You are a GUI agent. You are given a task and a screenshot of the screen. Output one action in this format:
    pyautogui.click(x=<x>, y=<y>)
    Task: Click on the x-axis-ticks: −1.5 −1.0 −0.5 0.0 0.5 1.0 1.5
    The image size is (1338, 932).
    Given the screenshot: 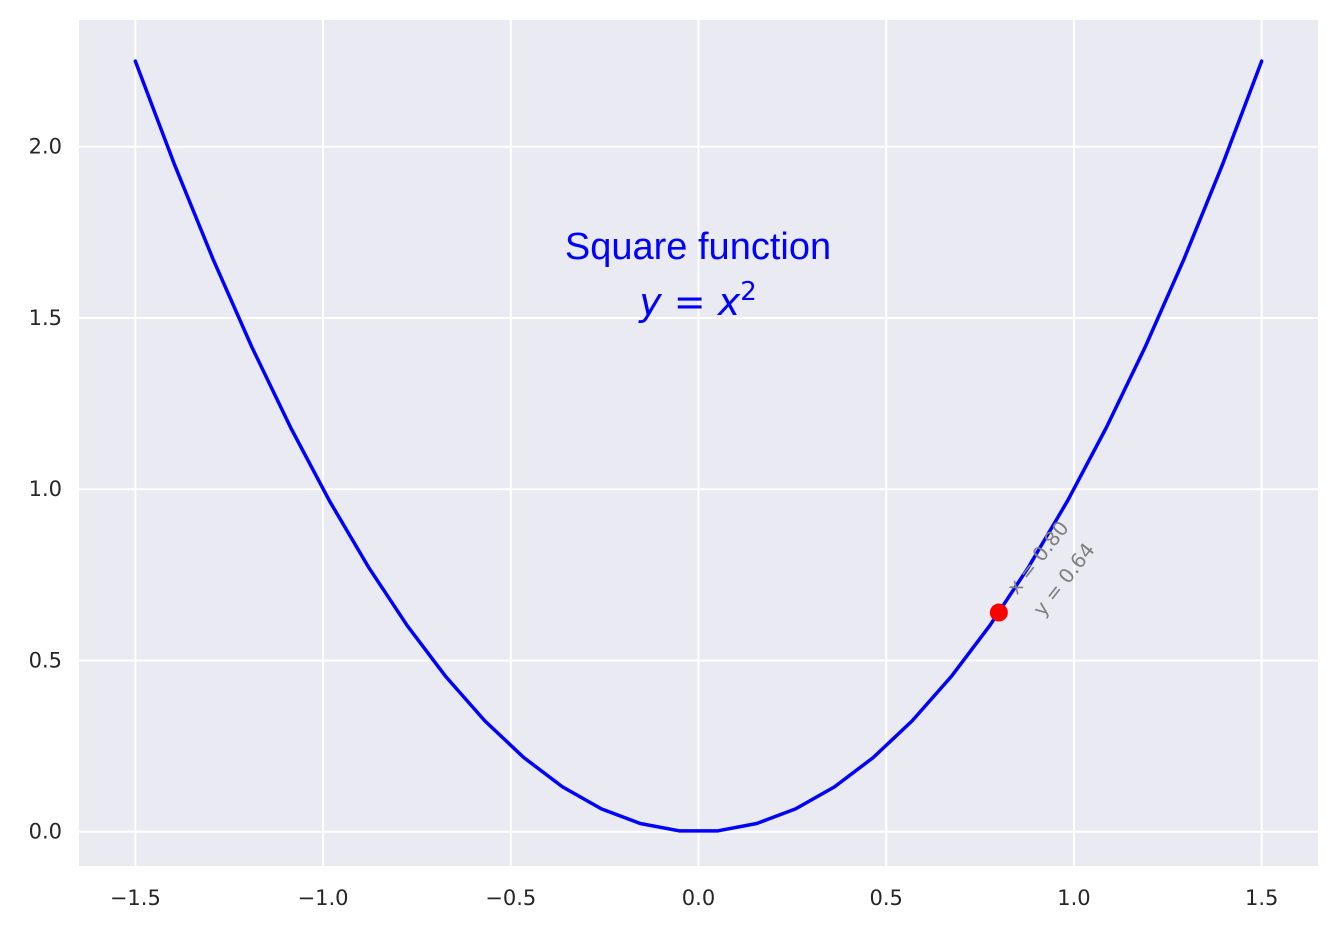 What is the action you would take?
    pyautogui.click(x=694, y=898)
    